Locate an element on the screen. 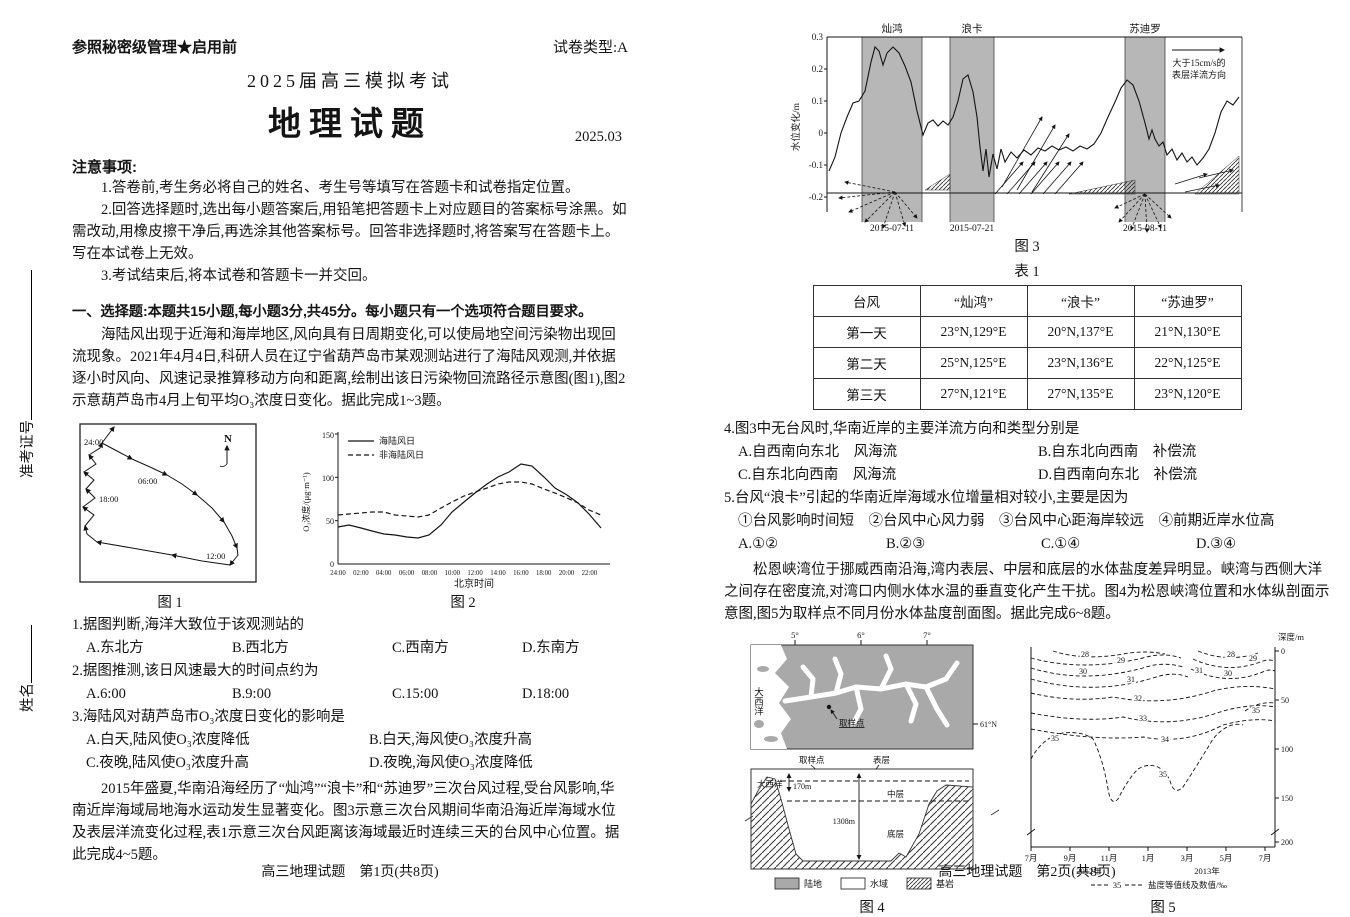  page1-footer: 高三地理试题 第1页(共8页) is located at coordinates (350, 872).